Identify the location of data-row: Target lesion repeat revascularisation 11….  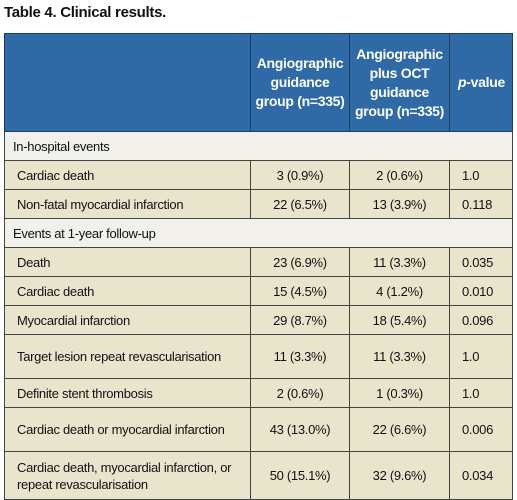
(258, 356).